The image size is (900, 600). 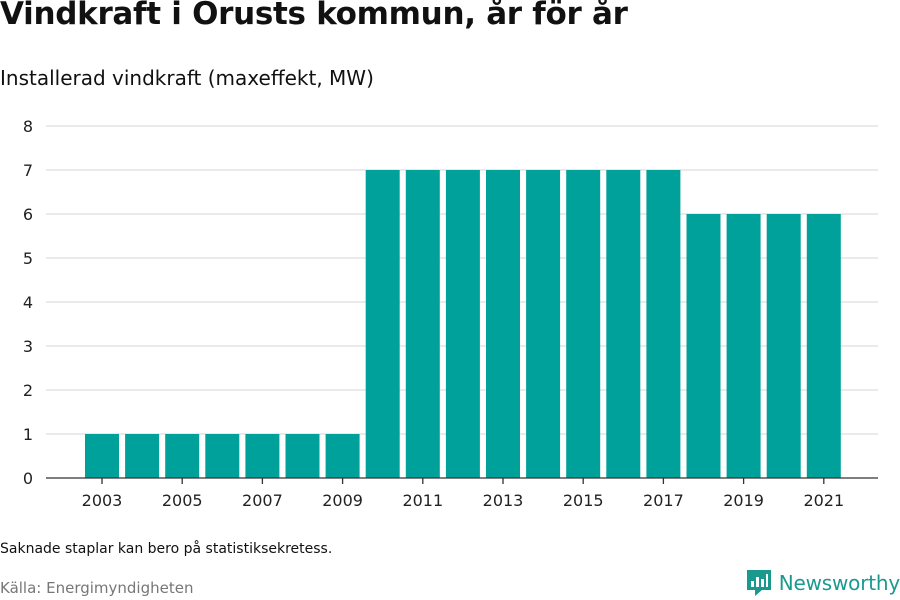 I want to click on y-tick-label: 3, so click(x=28, y=346).